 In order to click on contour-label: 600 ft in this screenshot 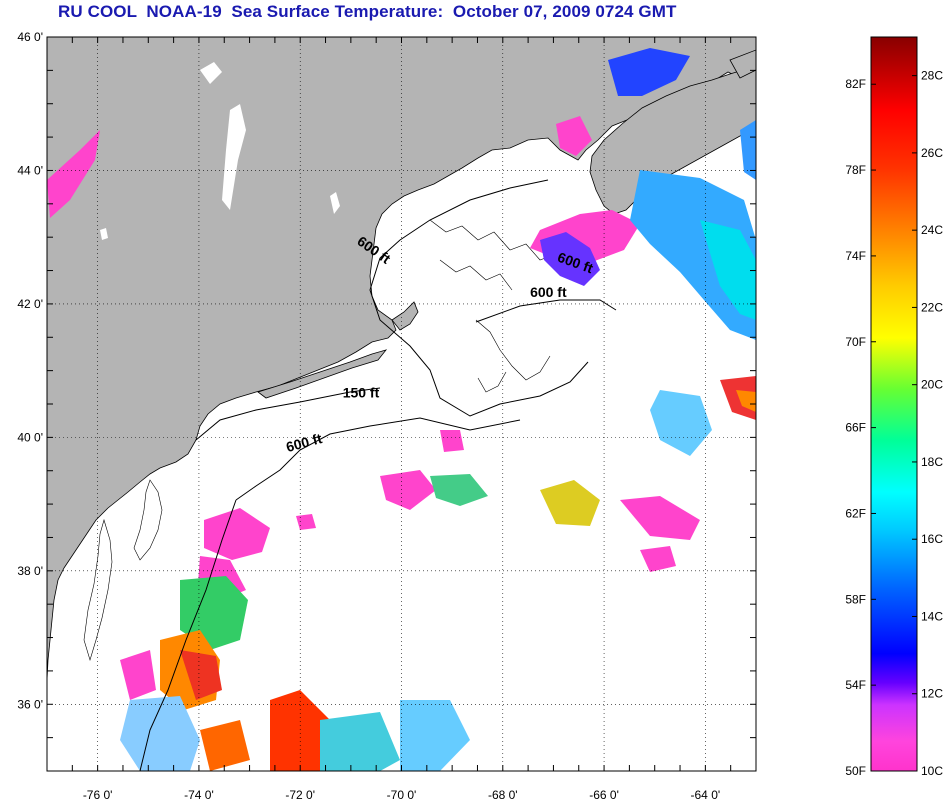, I will do `click(548, 292)`.